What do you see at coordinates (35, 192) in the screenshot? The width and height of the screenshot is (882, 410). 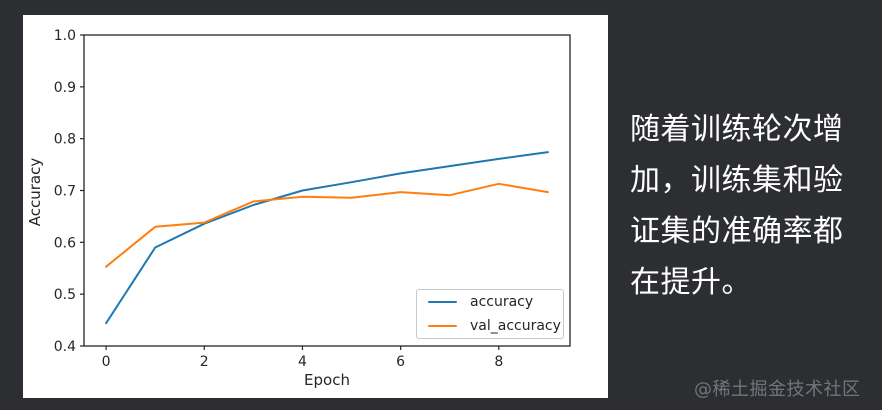 I see `y-axis-label: Accuracy` at bounding box center [35, 192].